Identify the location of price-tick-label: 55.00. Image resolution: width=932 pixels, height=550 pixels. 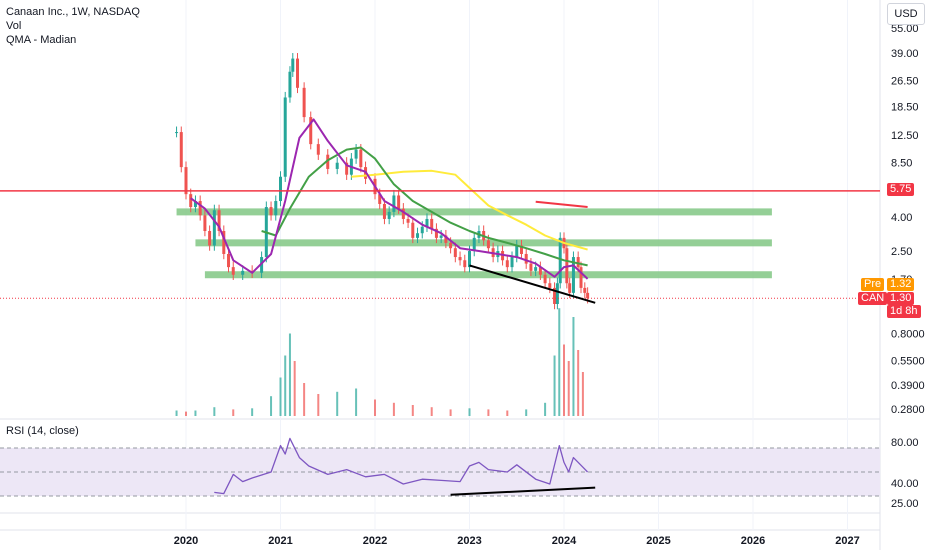
(905, 29).